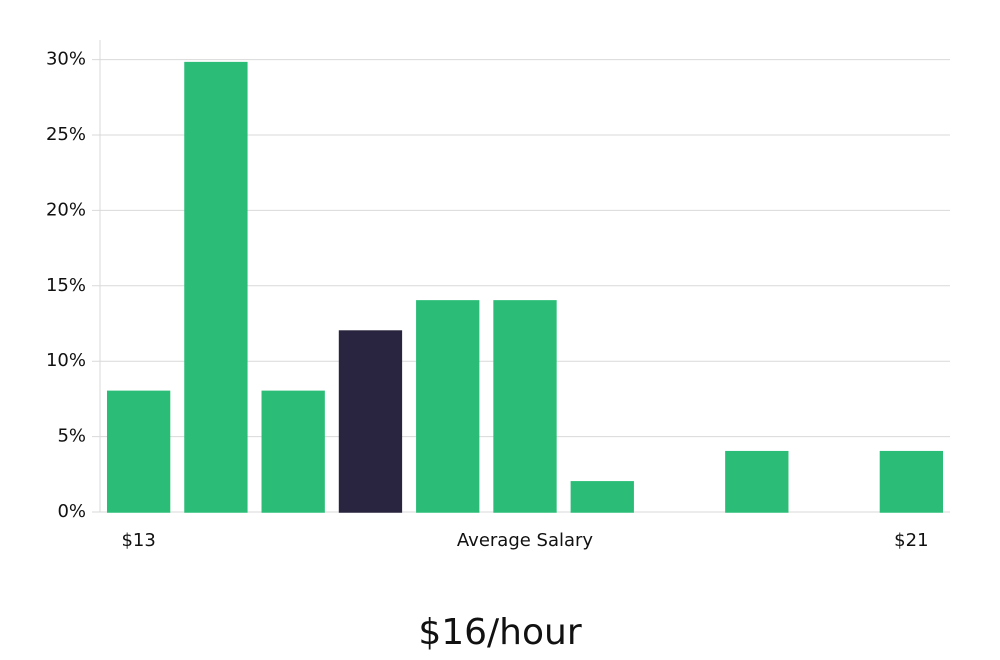  I want to click on y-tick-label: 5%, so click(71, 436).